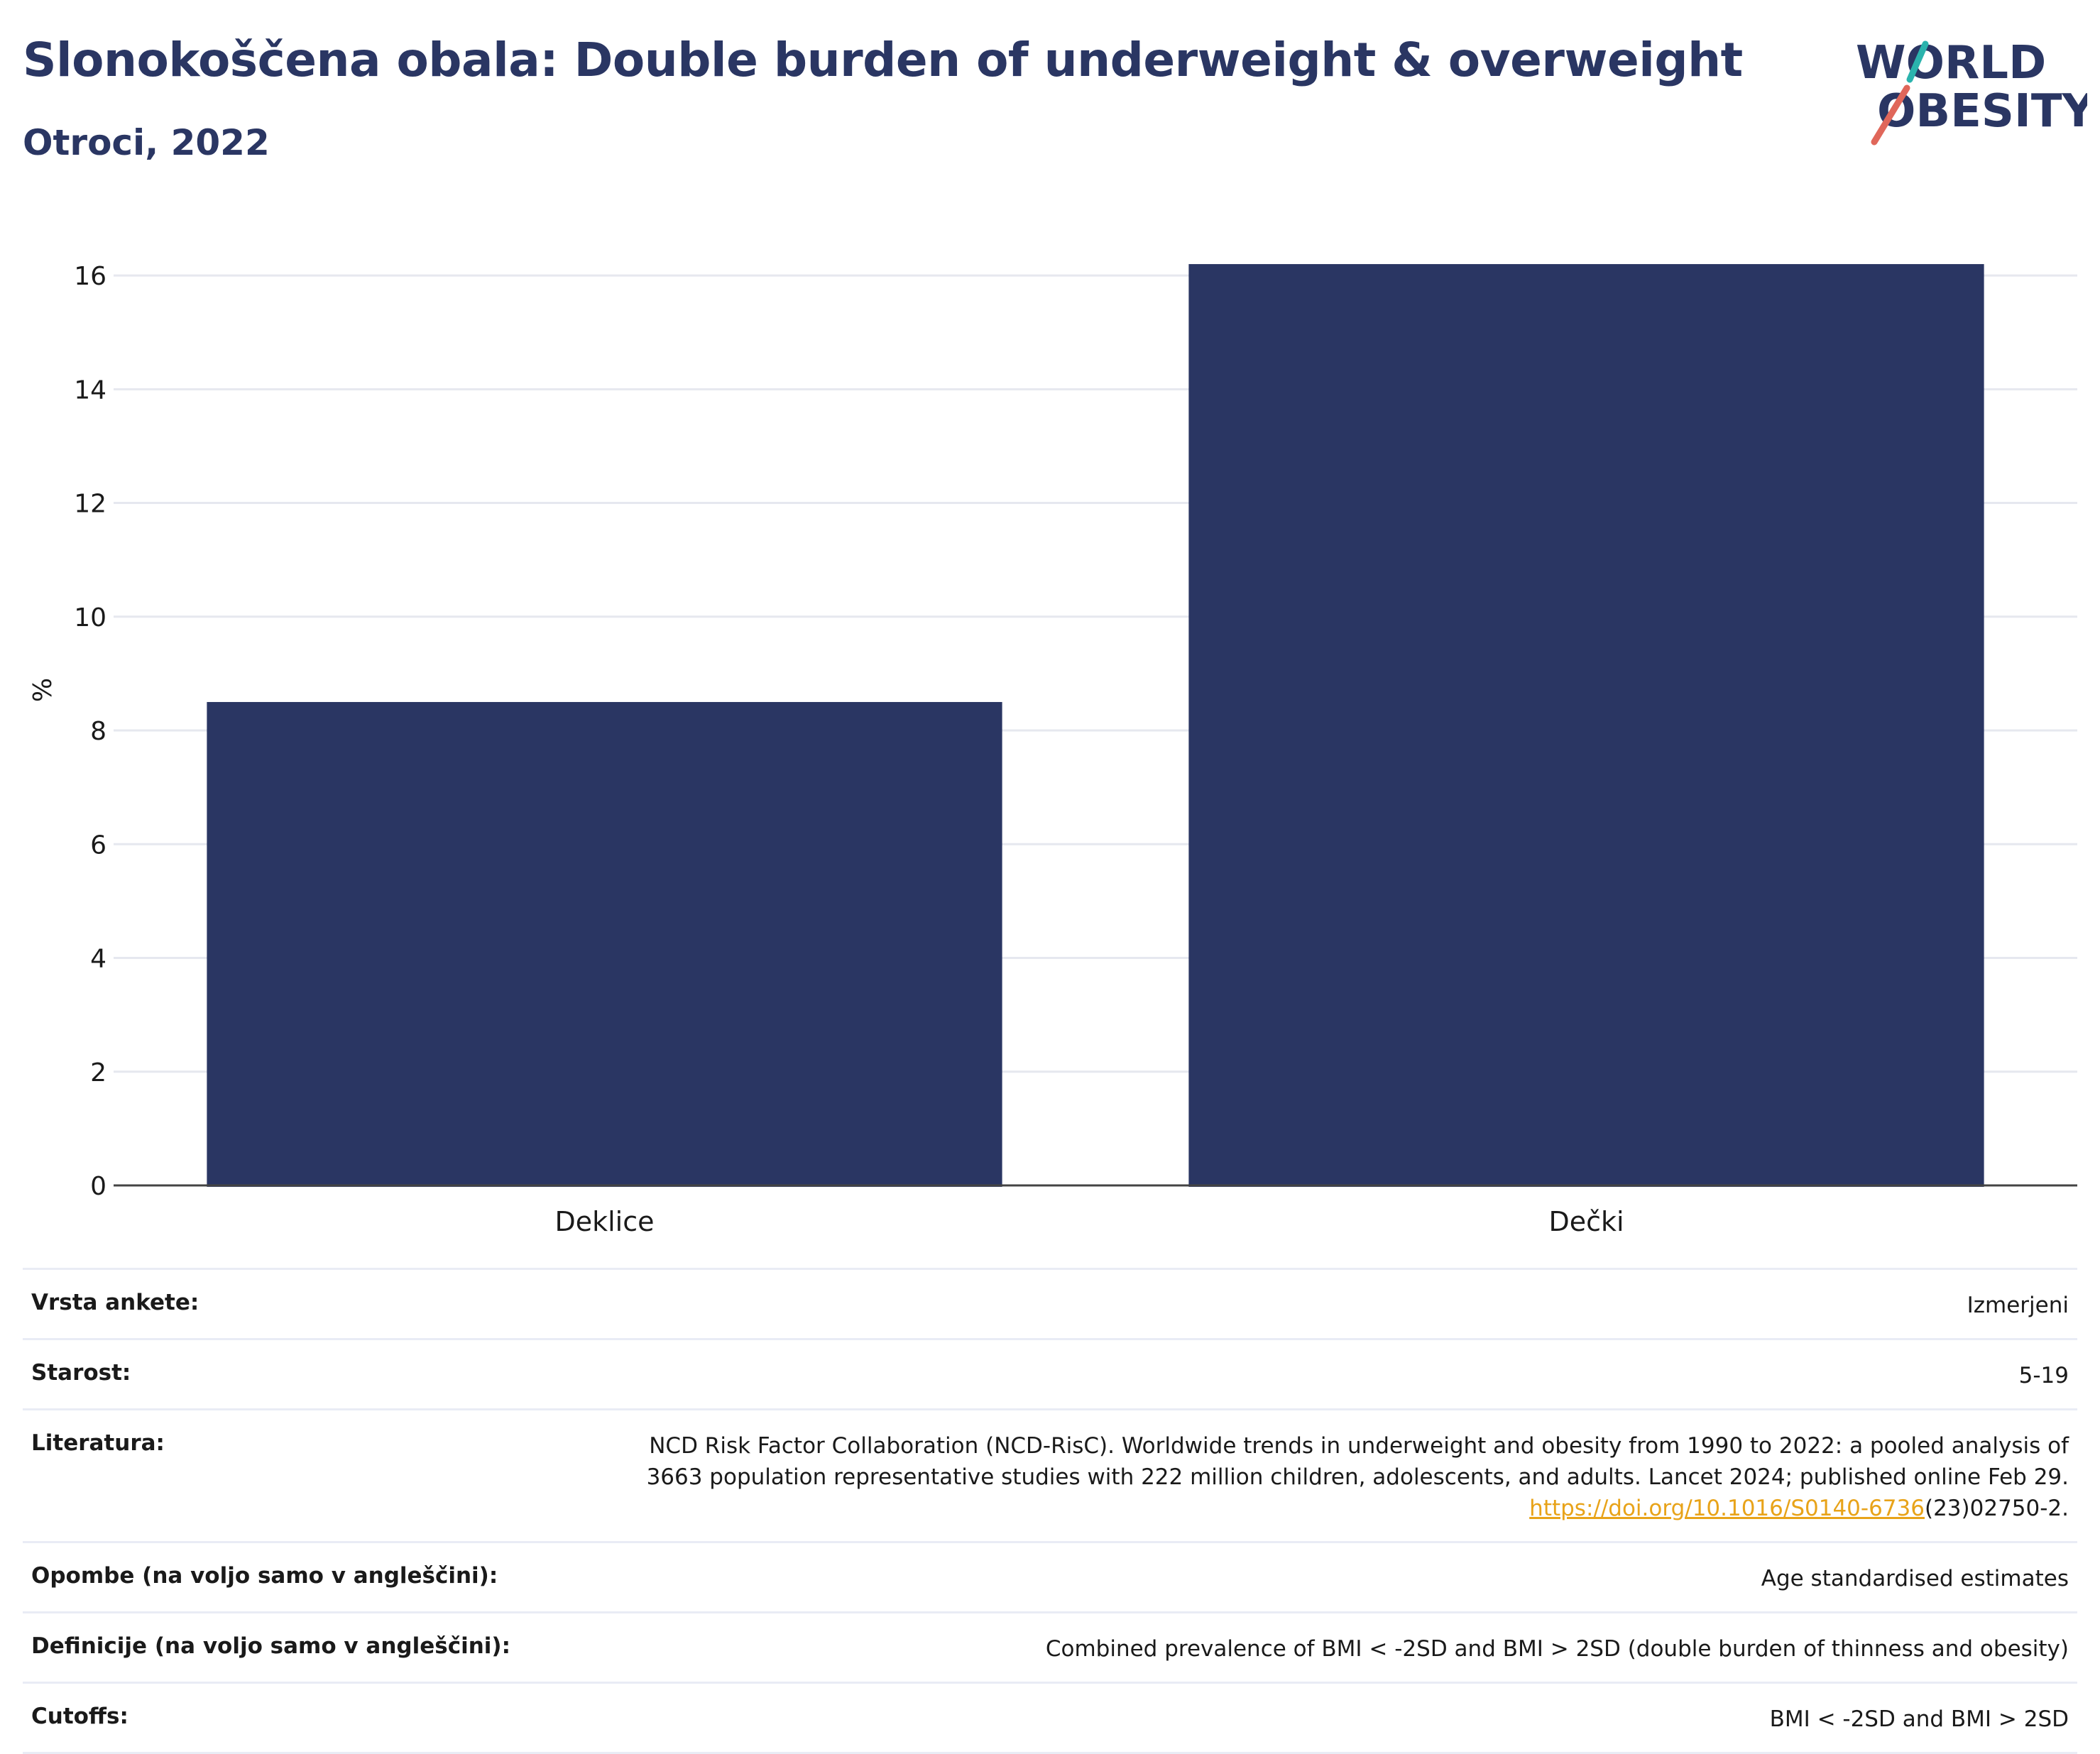  Describe the element at coordinates (1890, 115) in the screenshot. I see `logo-slash-bottom` at that location.